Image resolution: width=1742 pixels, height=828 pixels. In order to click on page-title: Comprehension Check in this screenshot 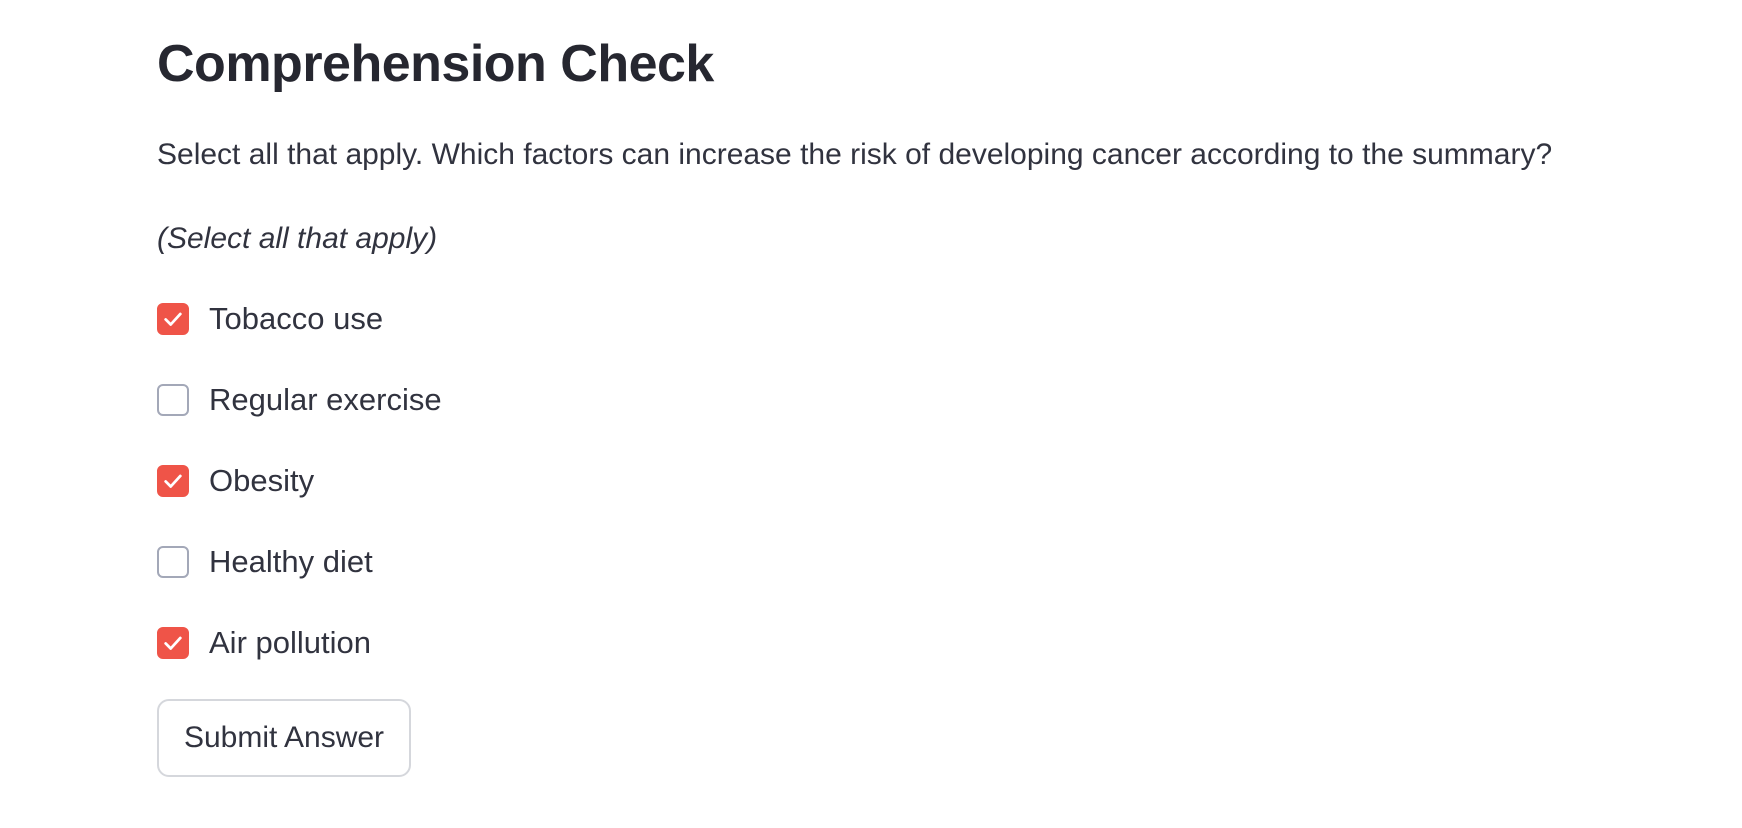, I will do `click(435, 64)`.